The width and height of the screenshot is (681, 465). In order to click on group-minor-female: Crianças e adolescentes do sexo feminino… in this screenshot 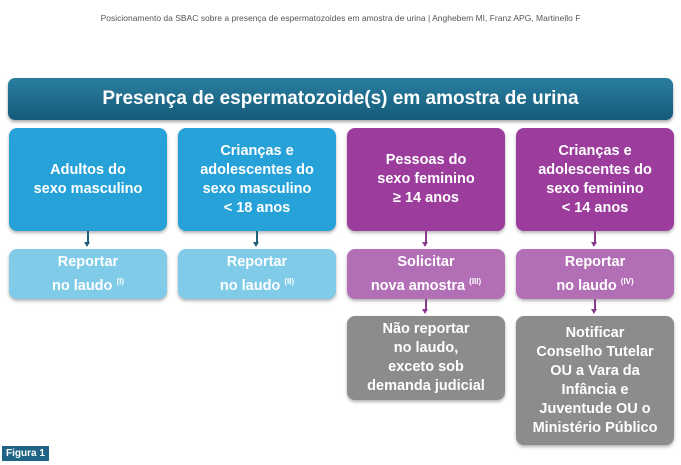, I will do `click(595, 179)`.